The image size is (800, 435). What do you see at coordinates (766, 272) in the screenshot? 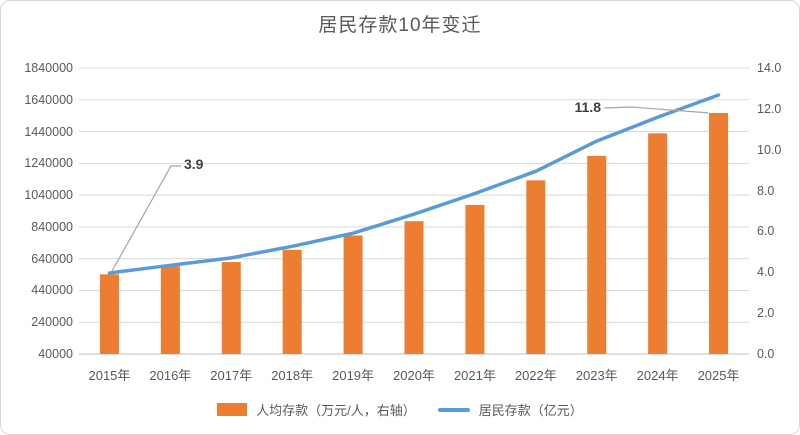
I see `right-axis-tick-label: 4.0` at bounding box center [766, 272].